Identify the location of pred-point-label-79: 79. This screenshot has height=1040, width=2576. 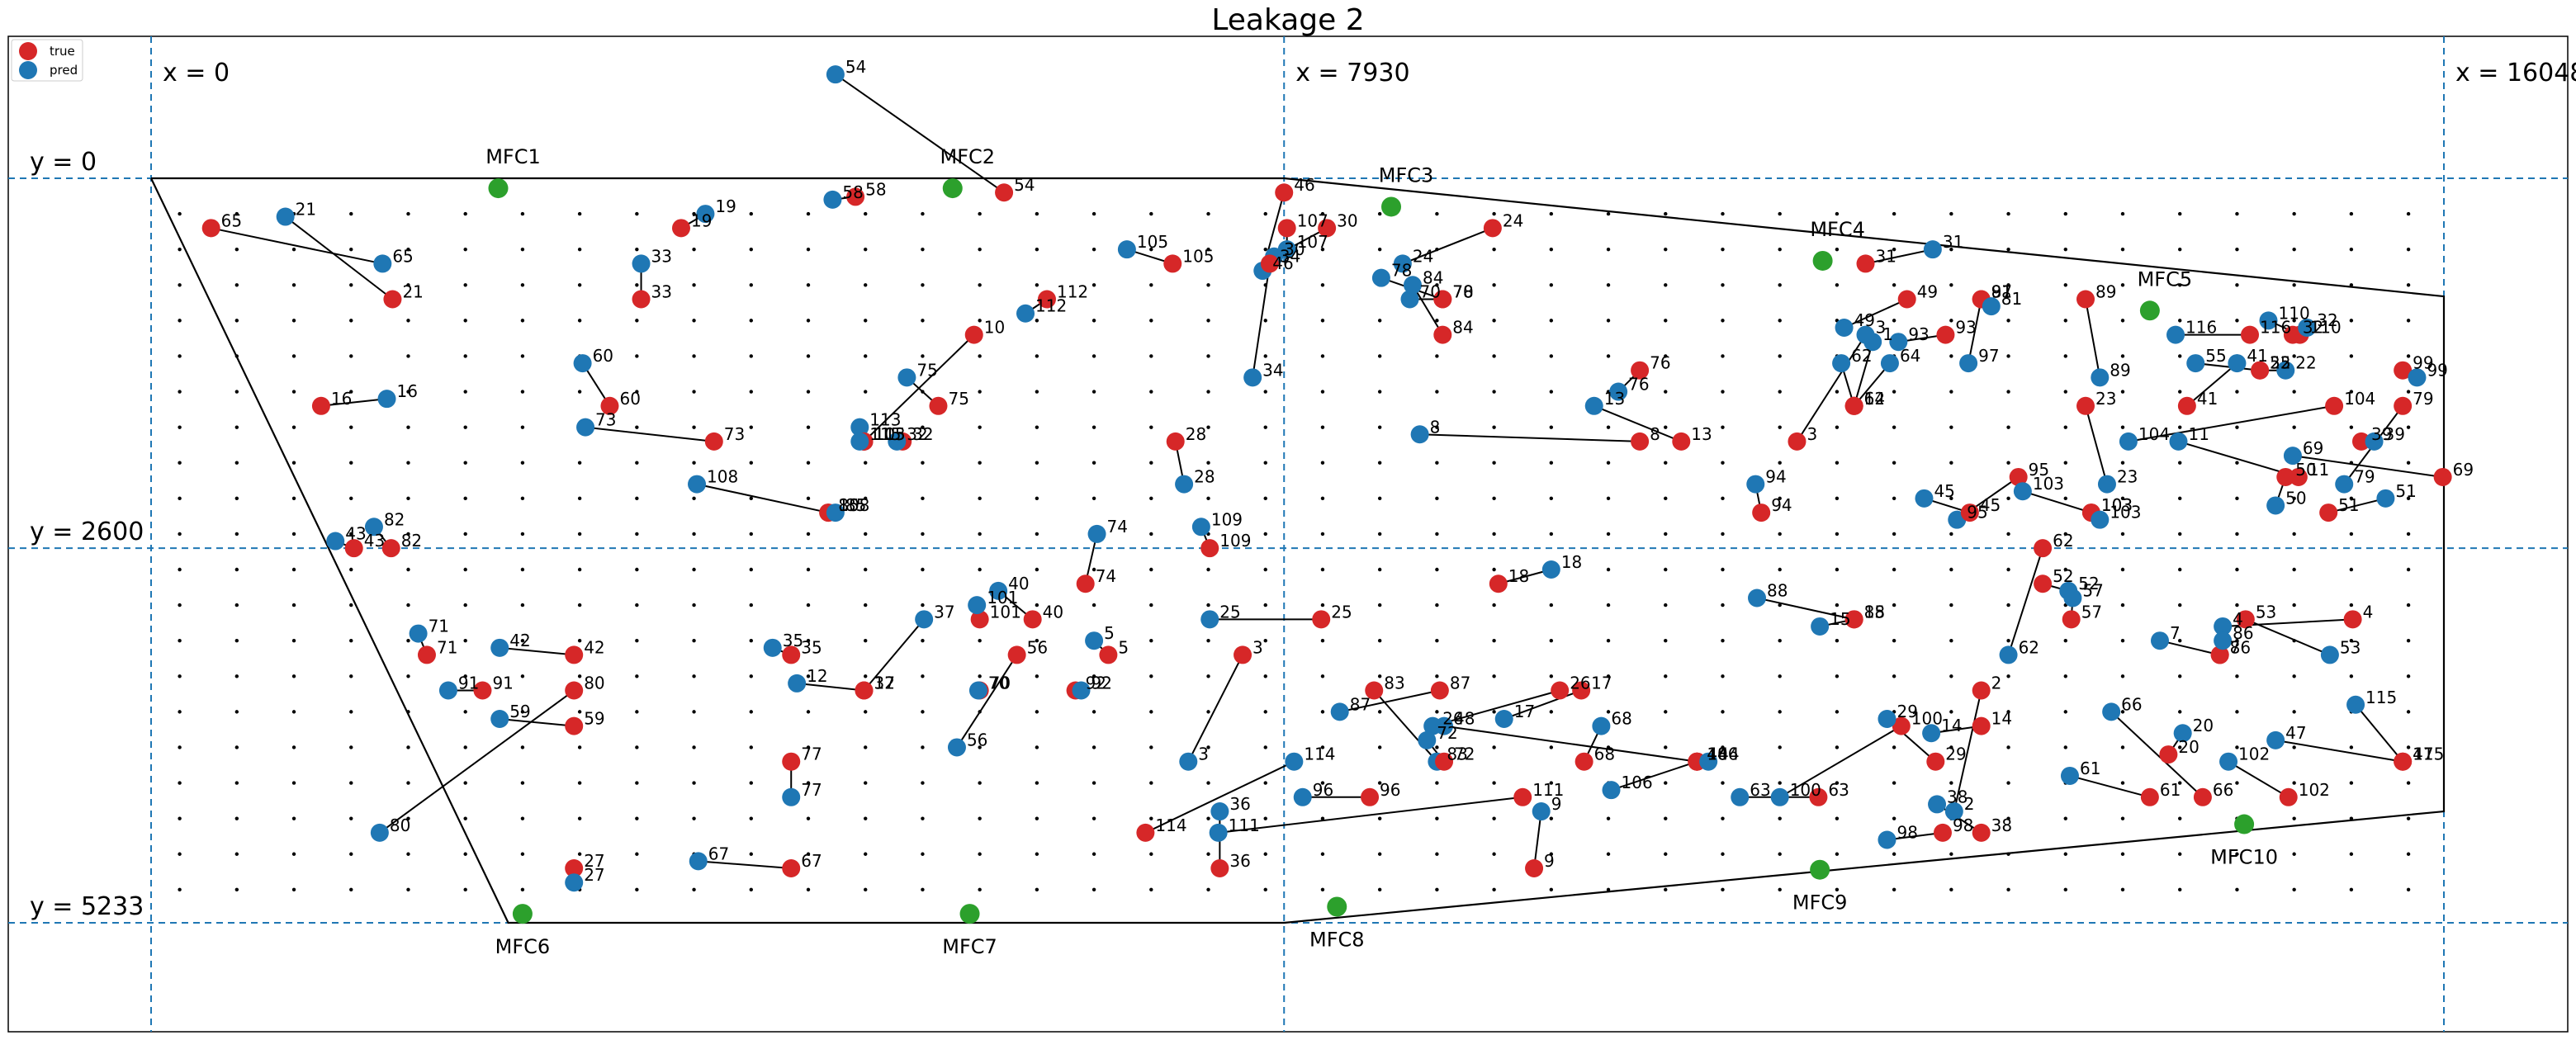
(2364, 477).